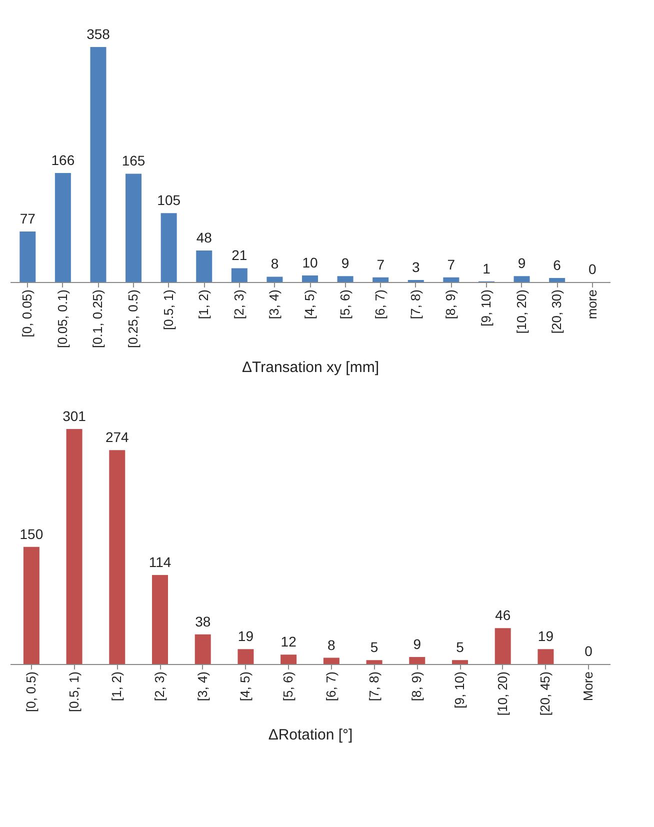 This screenshot has height=827, width=654. What do you see at coordinates (27, 314) in the screenshot?
I see `x-tick-label: [0, 0.05)` at bounding box center [27, 314].